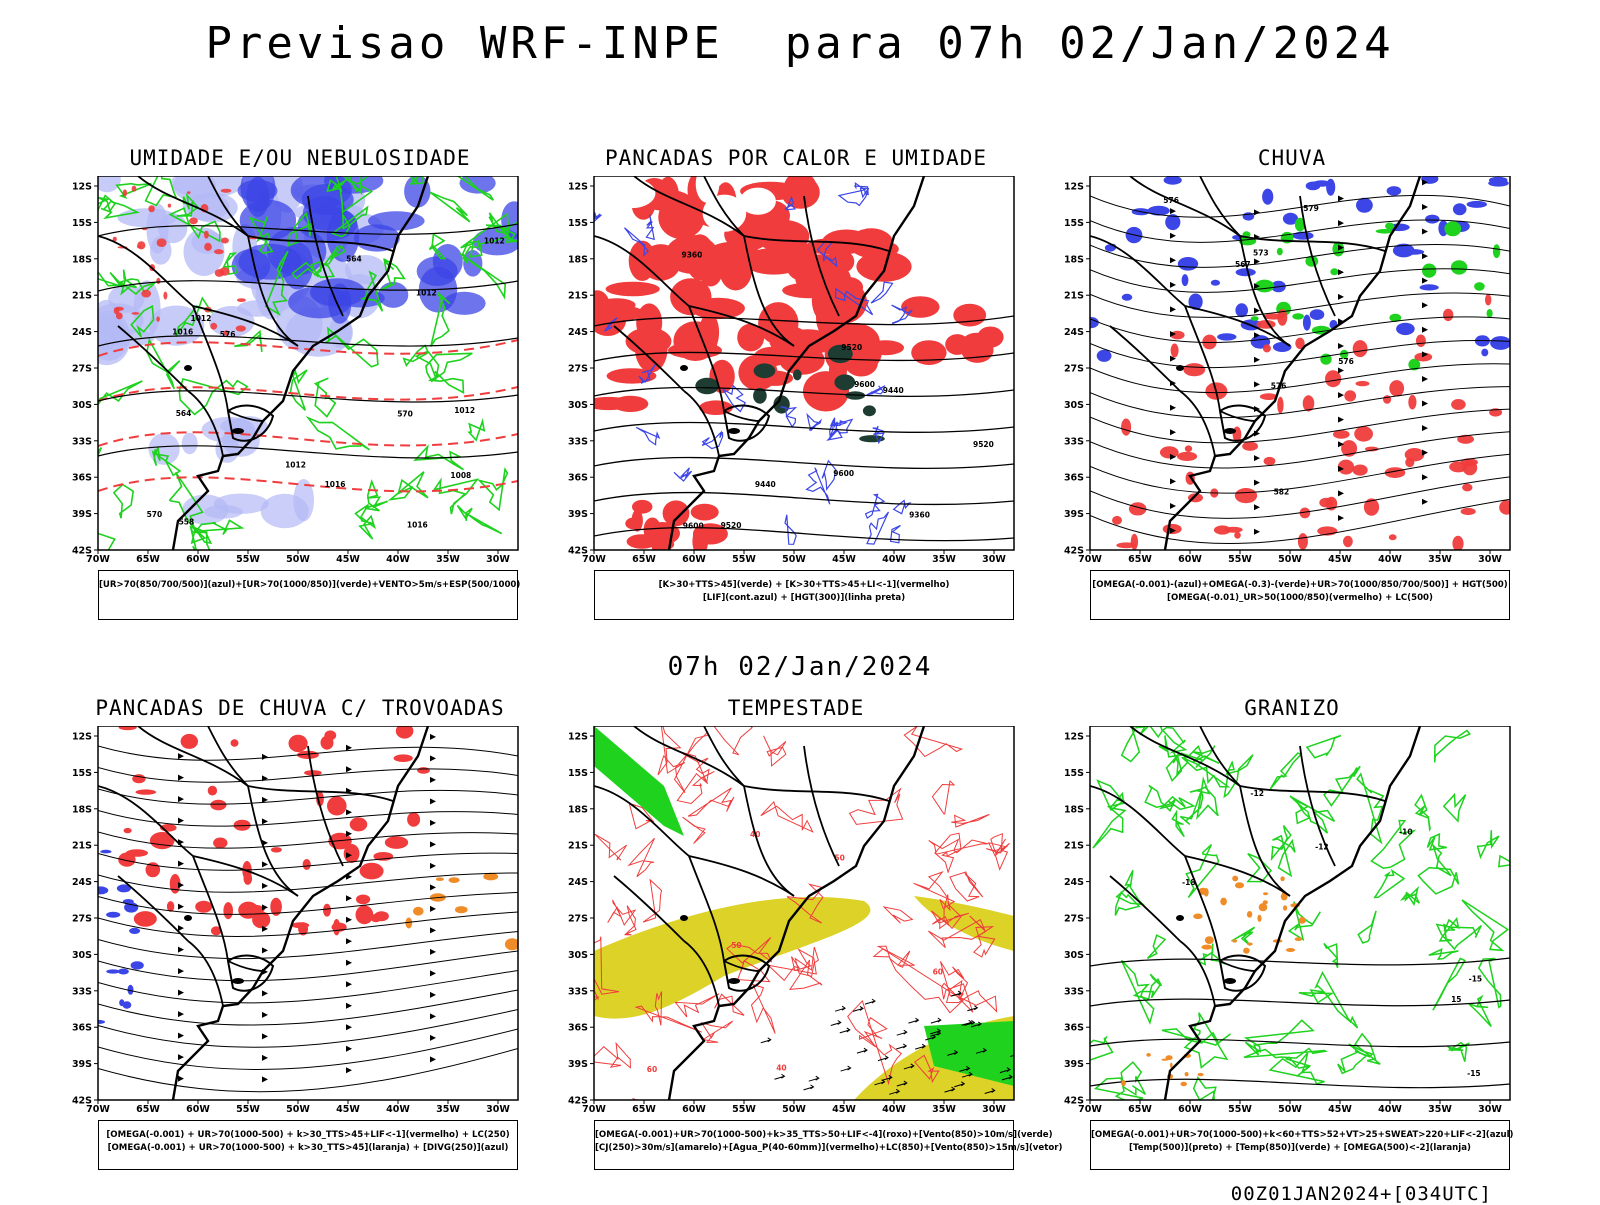  Describe the element at coordinates (1240, 559) in the screenshot. I see `lon-tick-label: 55W` at that location.